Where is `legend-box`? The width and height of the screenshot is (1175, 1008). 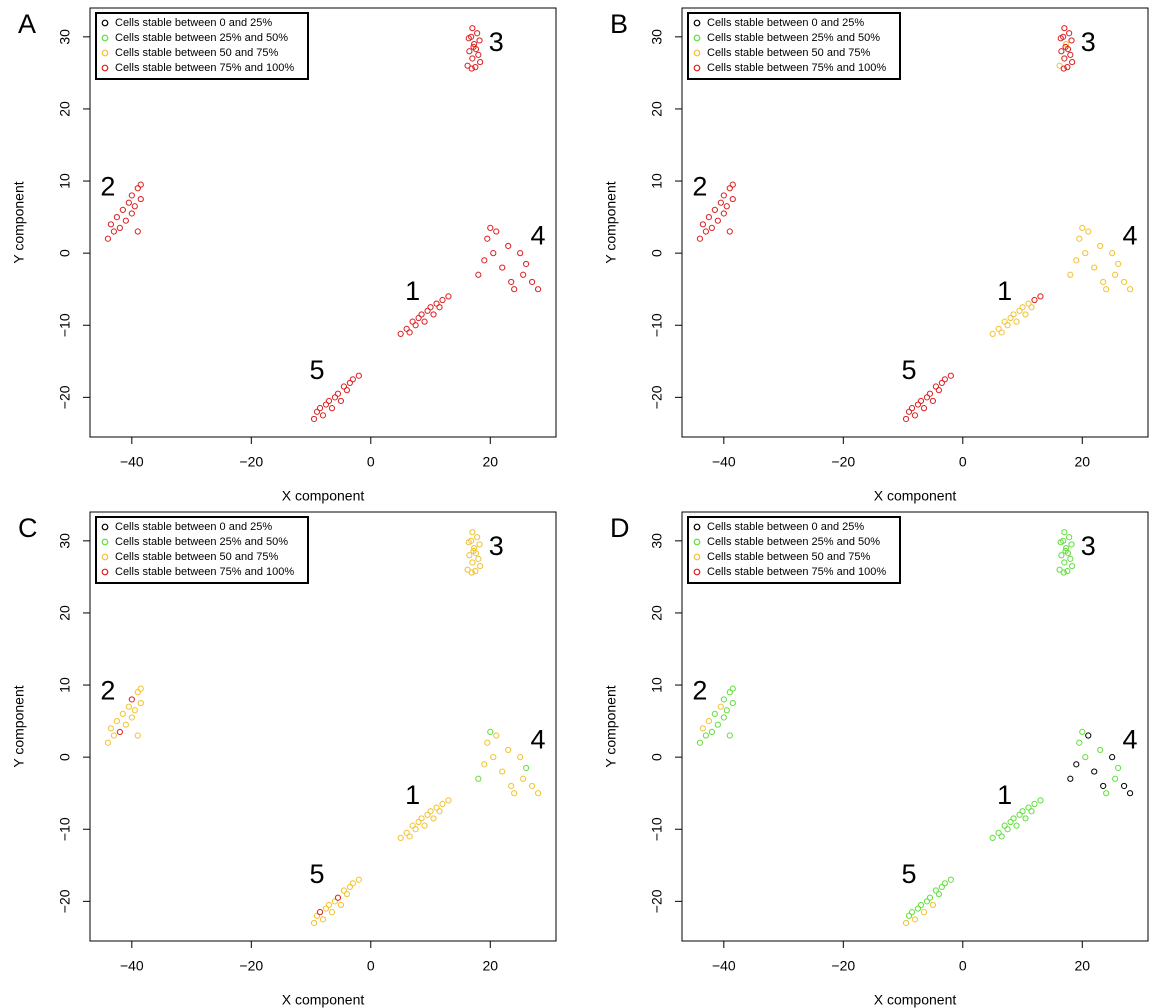 legend-box is located at coordinates (202, 550).